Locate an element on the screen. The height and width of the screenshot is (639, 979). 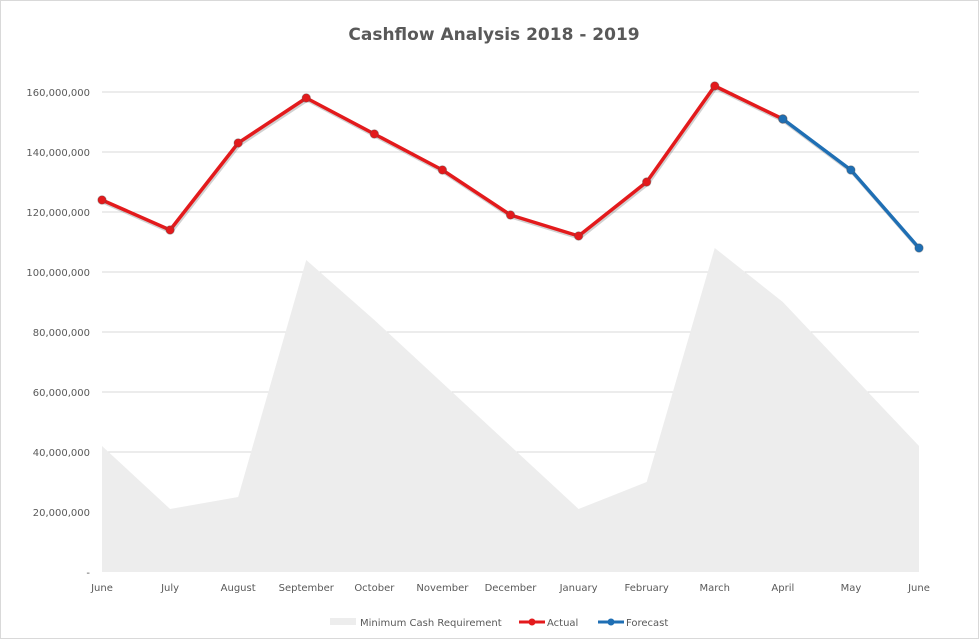
legend: Minimum Cash Requirement Actual Forecast is located at coordinates (499, 623).